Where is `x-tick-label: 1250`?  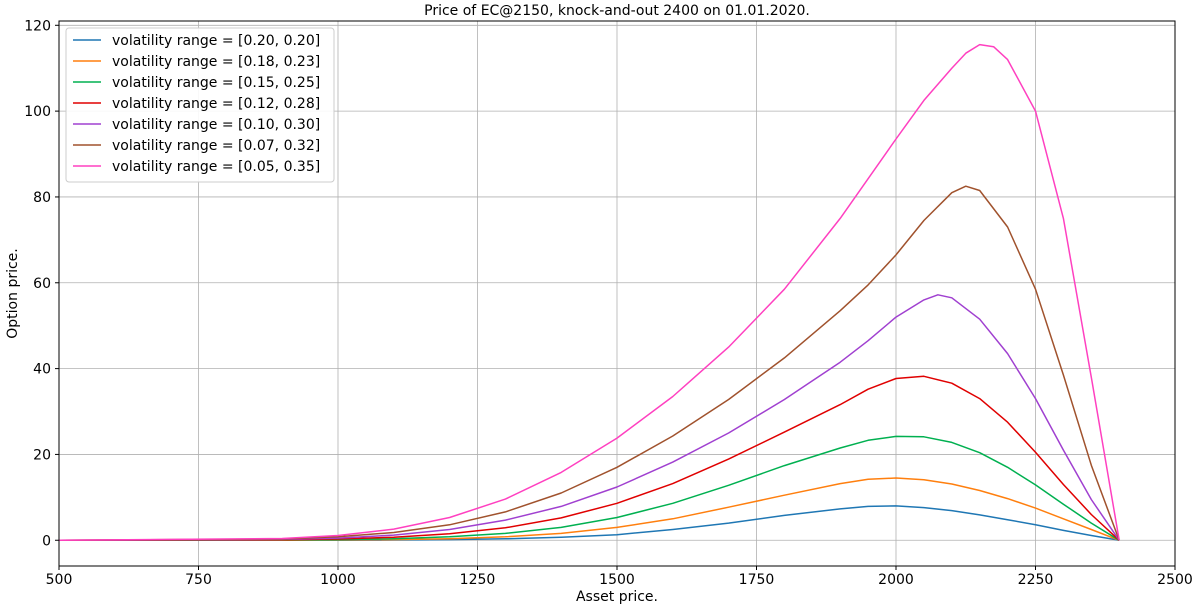 x-tick-label: 1250 is located at coordinates (478, 580).